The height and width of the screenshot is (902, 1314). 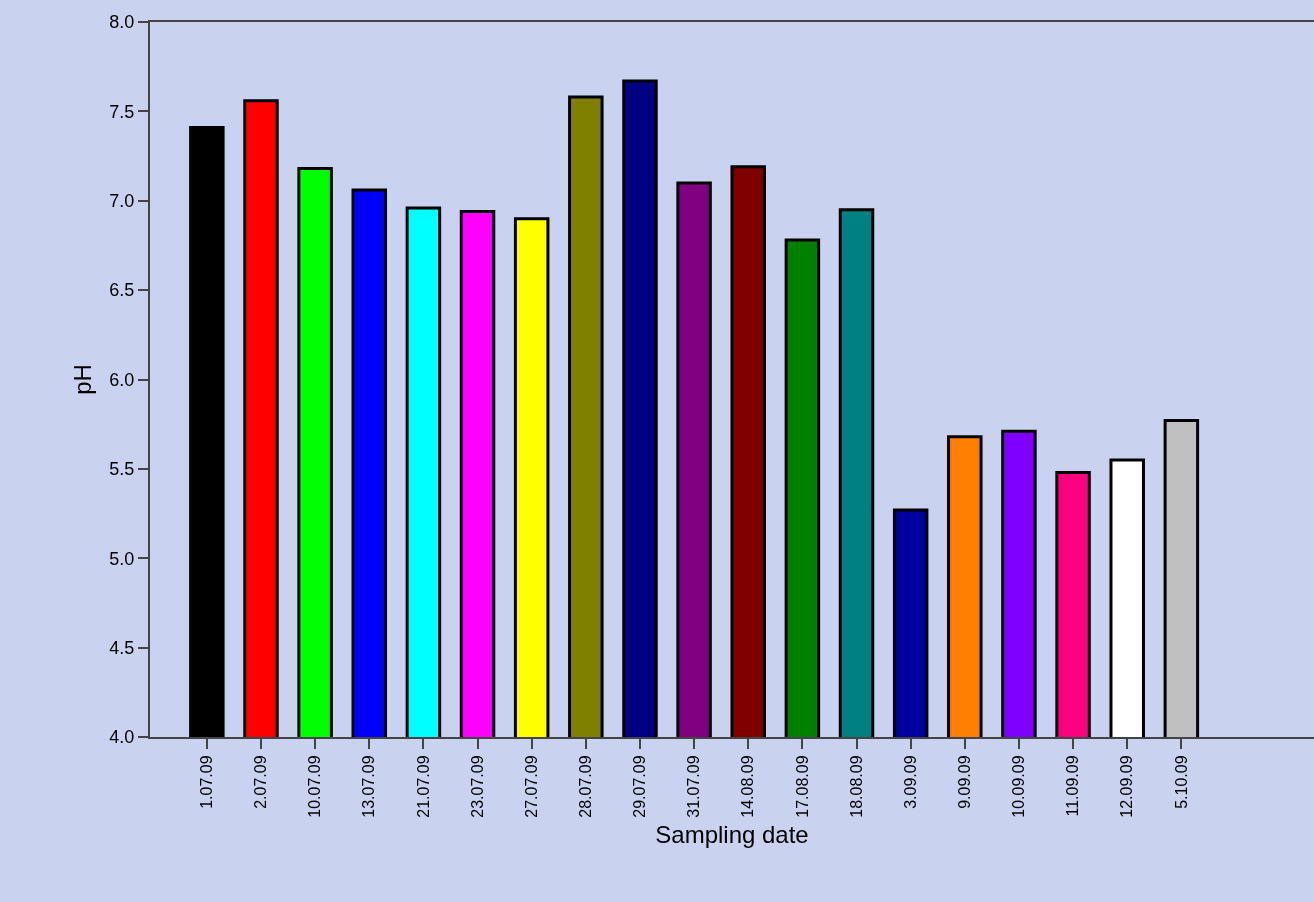 What do you see at coordinates (122, 379) in the screenshot?
I see `y-tick-label: 6.0` at bounding box center [122, 379].